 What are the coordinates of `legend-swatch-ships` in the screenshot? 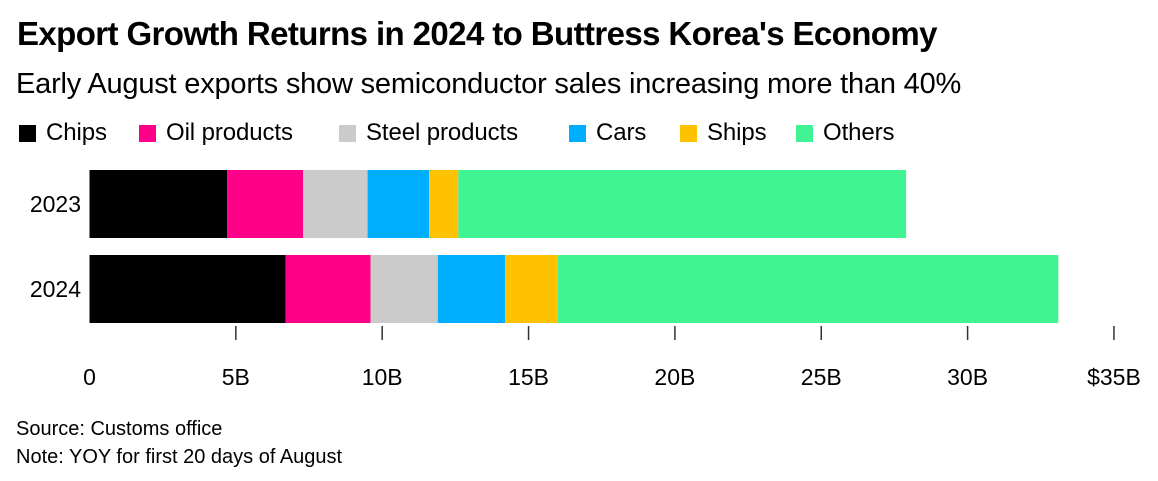 It's located at (688, 133).